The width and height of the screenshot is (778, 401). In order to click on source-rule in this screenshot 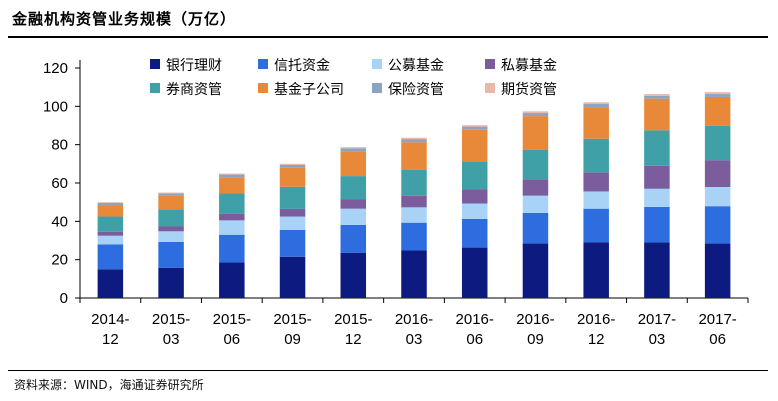, I will do `click(388, 370)`.